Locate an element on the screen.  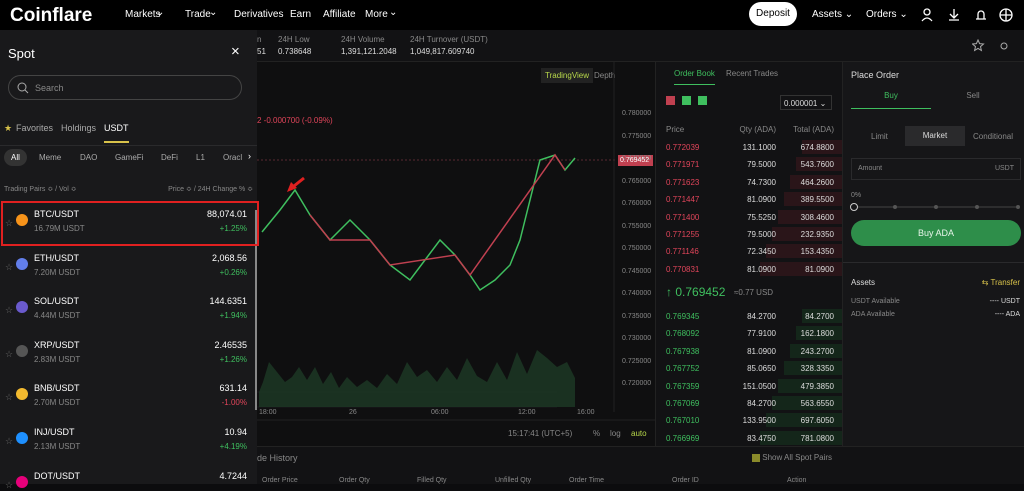
pair-name: INJ/USDT is located at coordinates (54, 432).